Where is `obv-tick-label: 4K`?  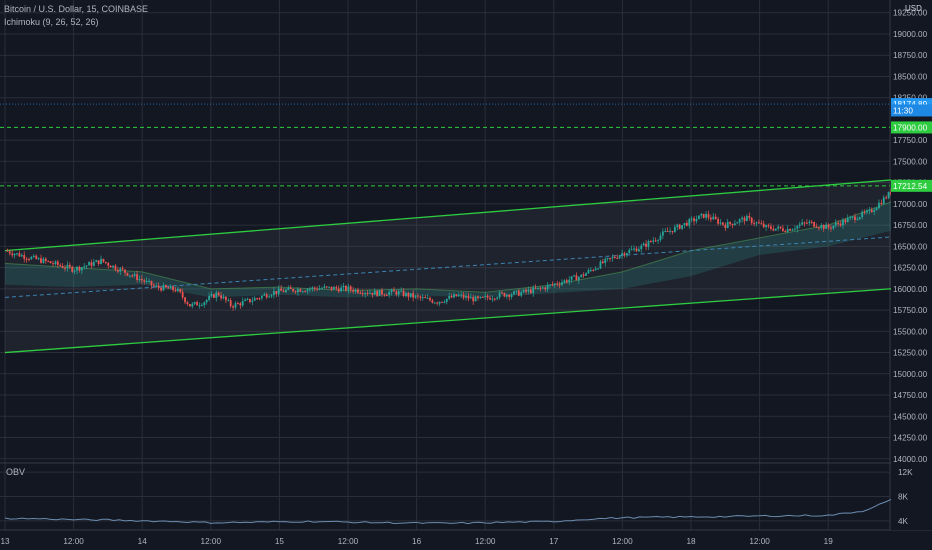 obv-tick-label: 4K is located at coordinates (903, 521).